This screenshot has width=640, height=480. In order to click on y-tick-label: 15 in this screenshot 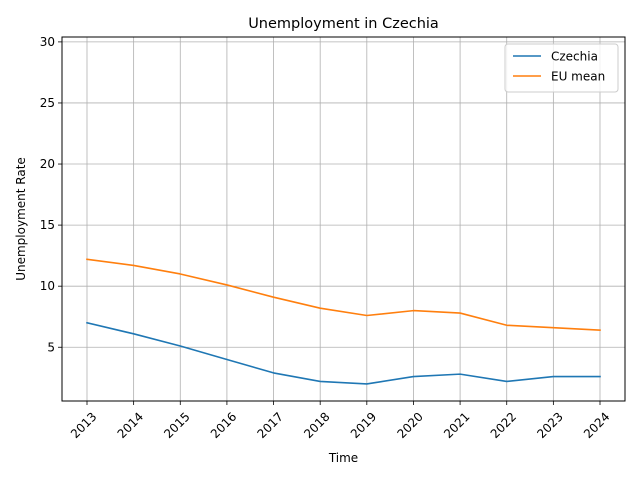, I will do `click(47, 225)`.